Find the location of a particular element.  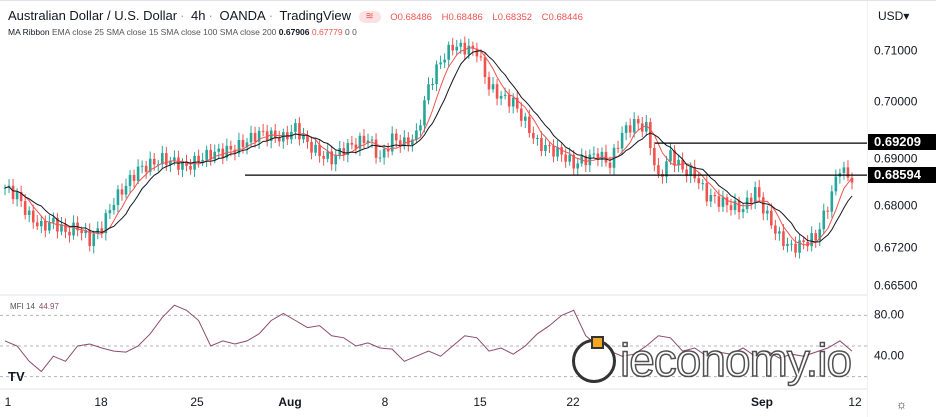

price-tick: 0.67200 is located at coordinates (896, 247).